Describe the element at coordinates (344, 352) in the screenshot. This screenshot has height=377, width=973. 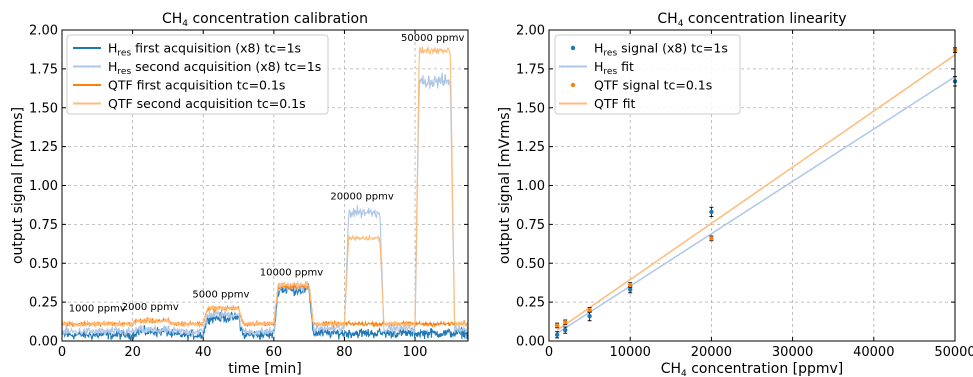
I see `x-tick-label: 80` at that location.